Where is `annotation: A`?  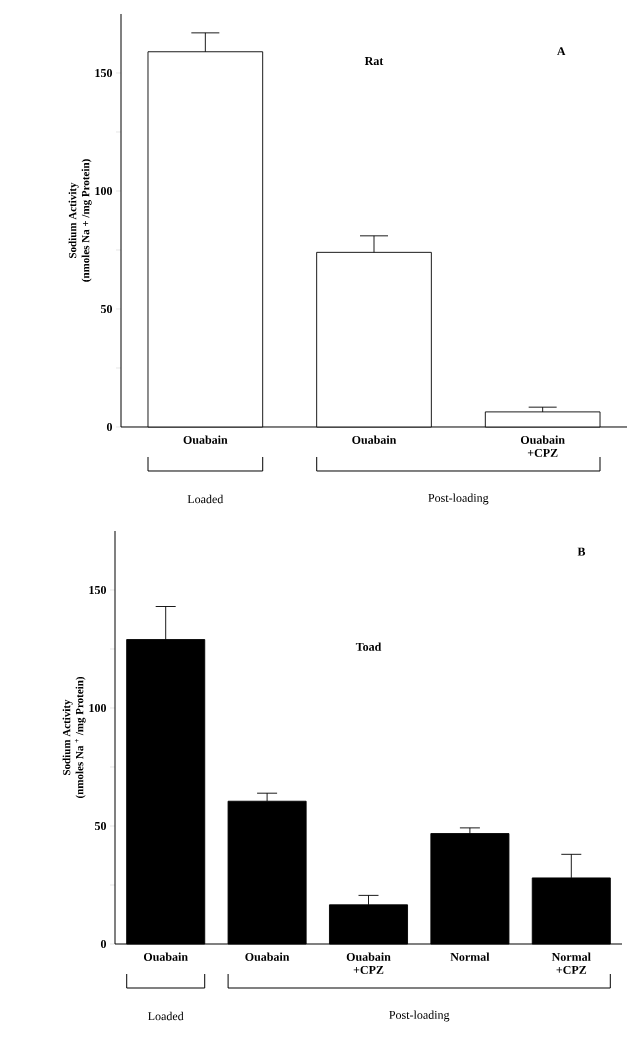
annotation: A is located at coordinates (561, 51).